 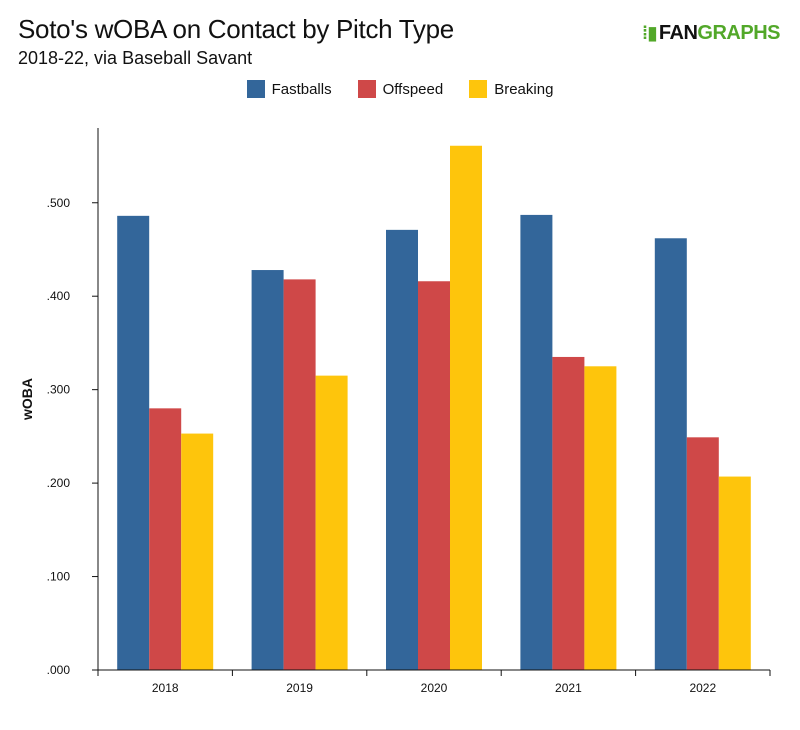 What do you see at coordinates (702, 688) in the screenshot?
I see `x-tick-label-2022: 2022` at bounding box center [702, 688].